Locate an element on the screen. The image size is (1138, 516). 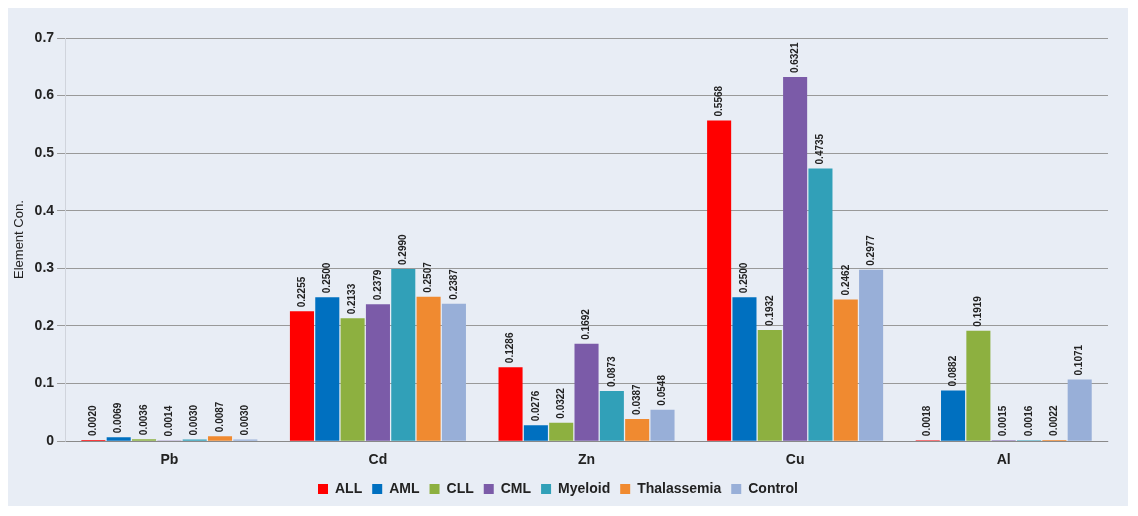
data-label: 0.0322 is located at coordinates (560, 403).